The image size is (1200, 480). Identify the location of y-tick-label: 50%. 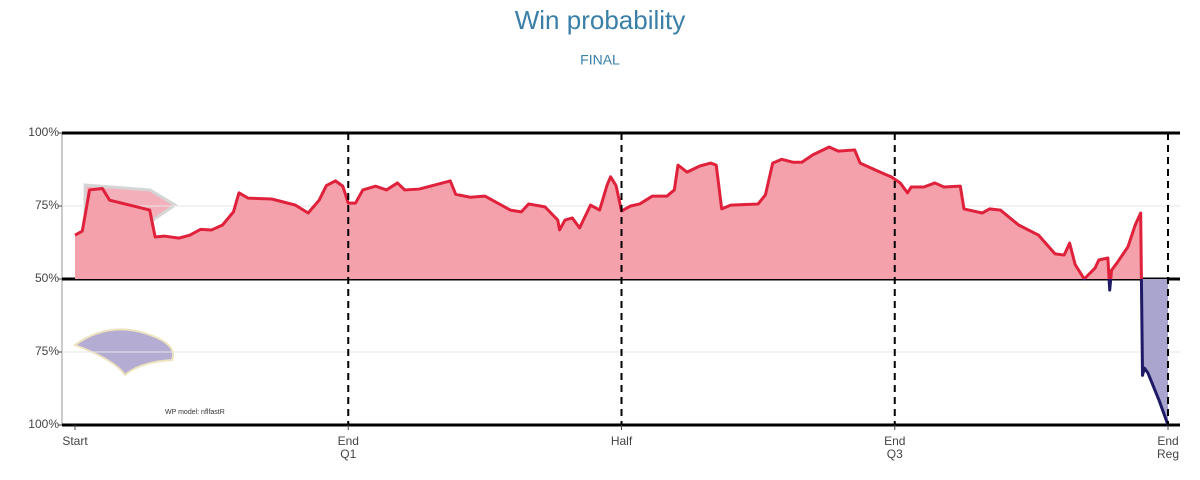
(47, 278).